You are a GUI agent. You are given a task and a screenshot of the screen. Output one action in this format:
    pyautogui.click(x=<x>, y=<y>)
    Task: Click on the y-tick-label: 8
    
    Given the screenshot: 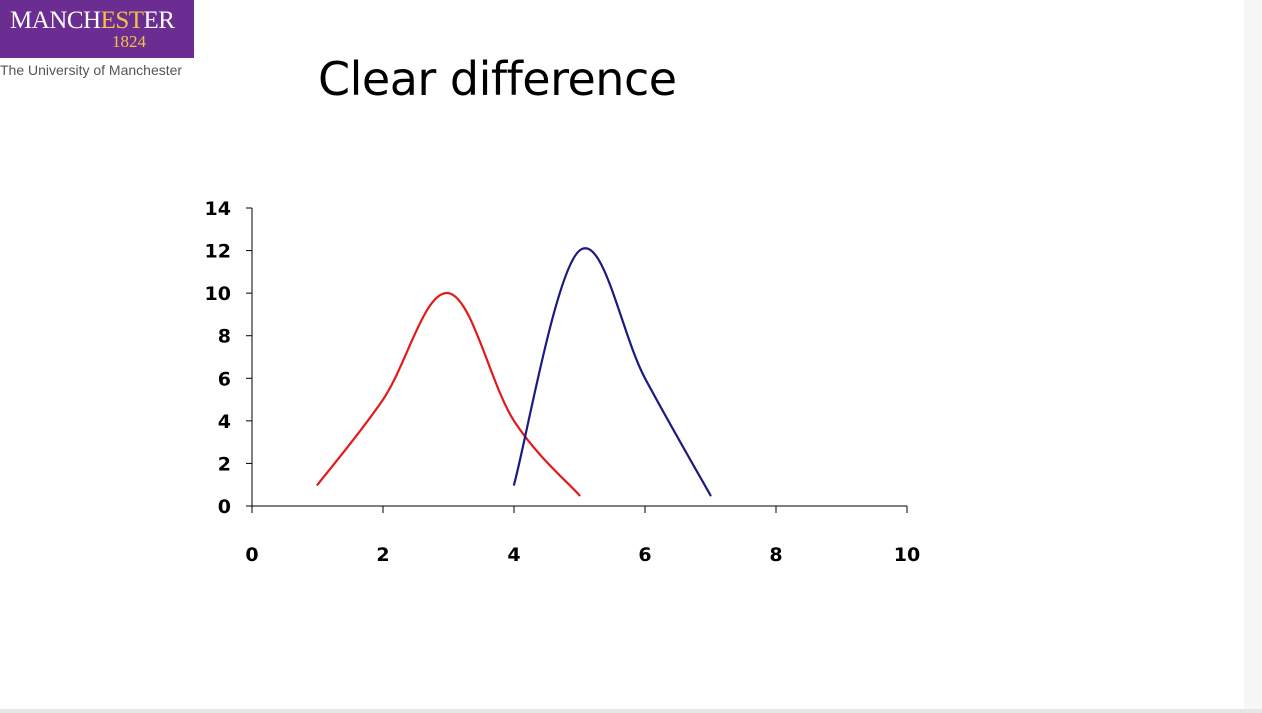 What is the action you would take?
    pyautogui.click(x=224, y=337)
    